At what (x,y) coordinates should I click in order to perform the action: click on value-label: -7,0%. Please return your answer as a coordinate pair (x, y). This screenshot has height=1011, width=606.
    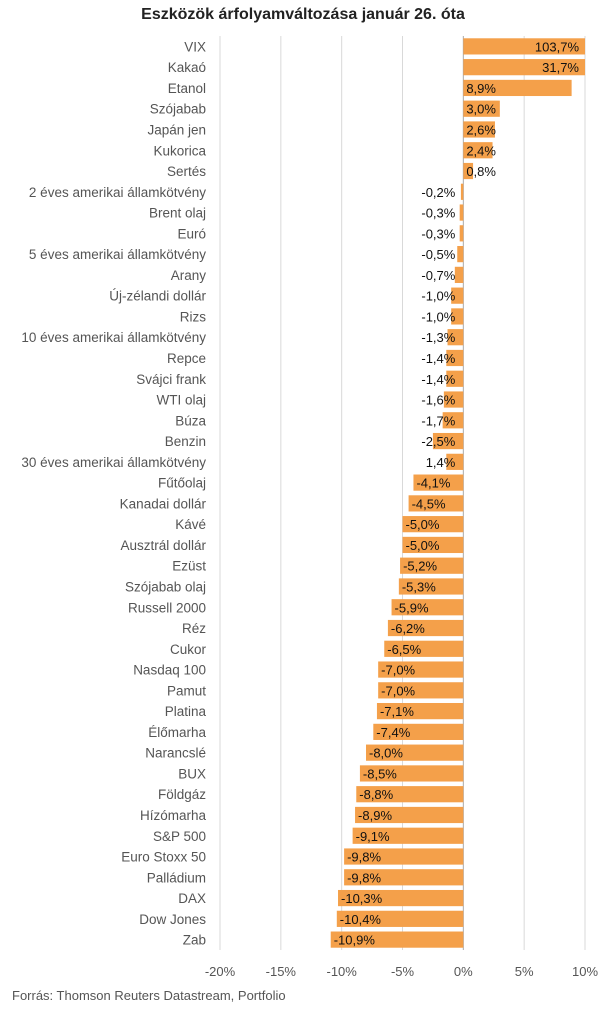
    Looking at the image, I should click on (398, 690).